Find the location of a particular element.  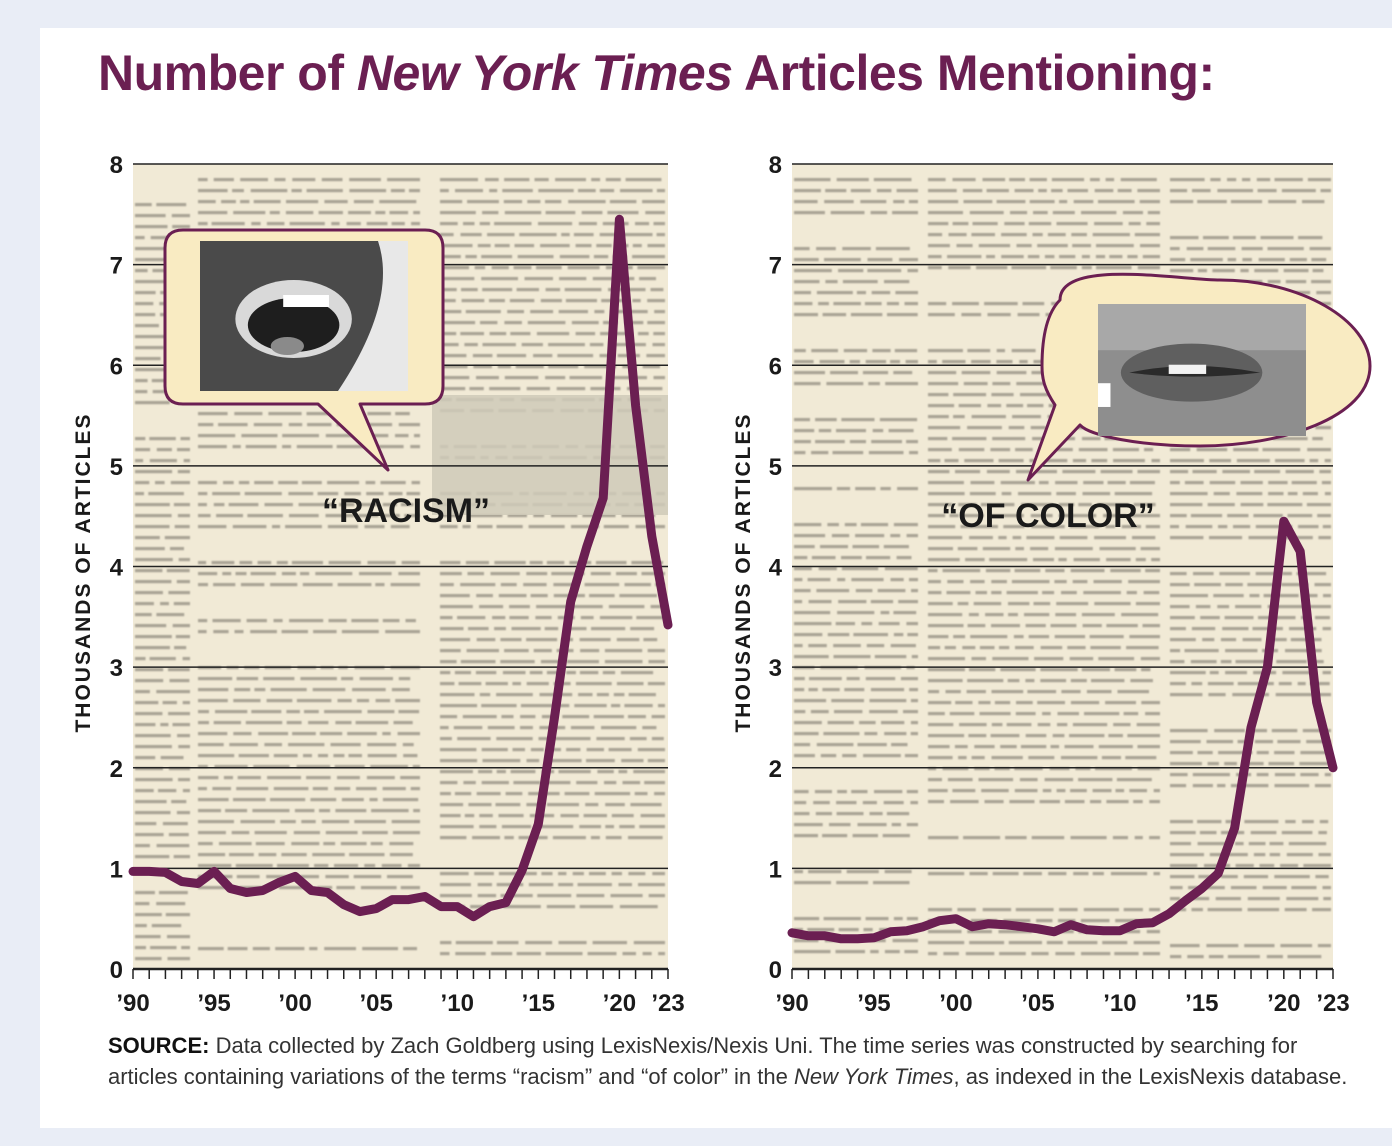

highlight-shape is located at coordinates (1104, 395).